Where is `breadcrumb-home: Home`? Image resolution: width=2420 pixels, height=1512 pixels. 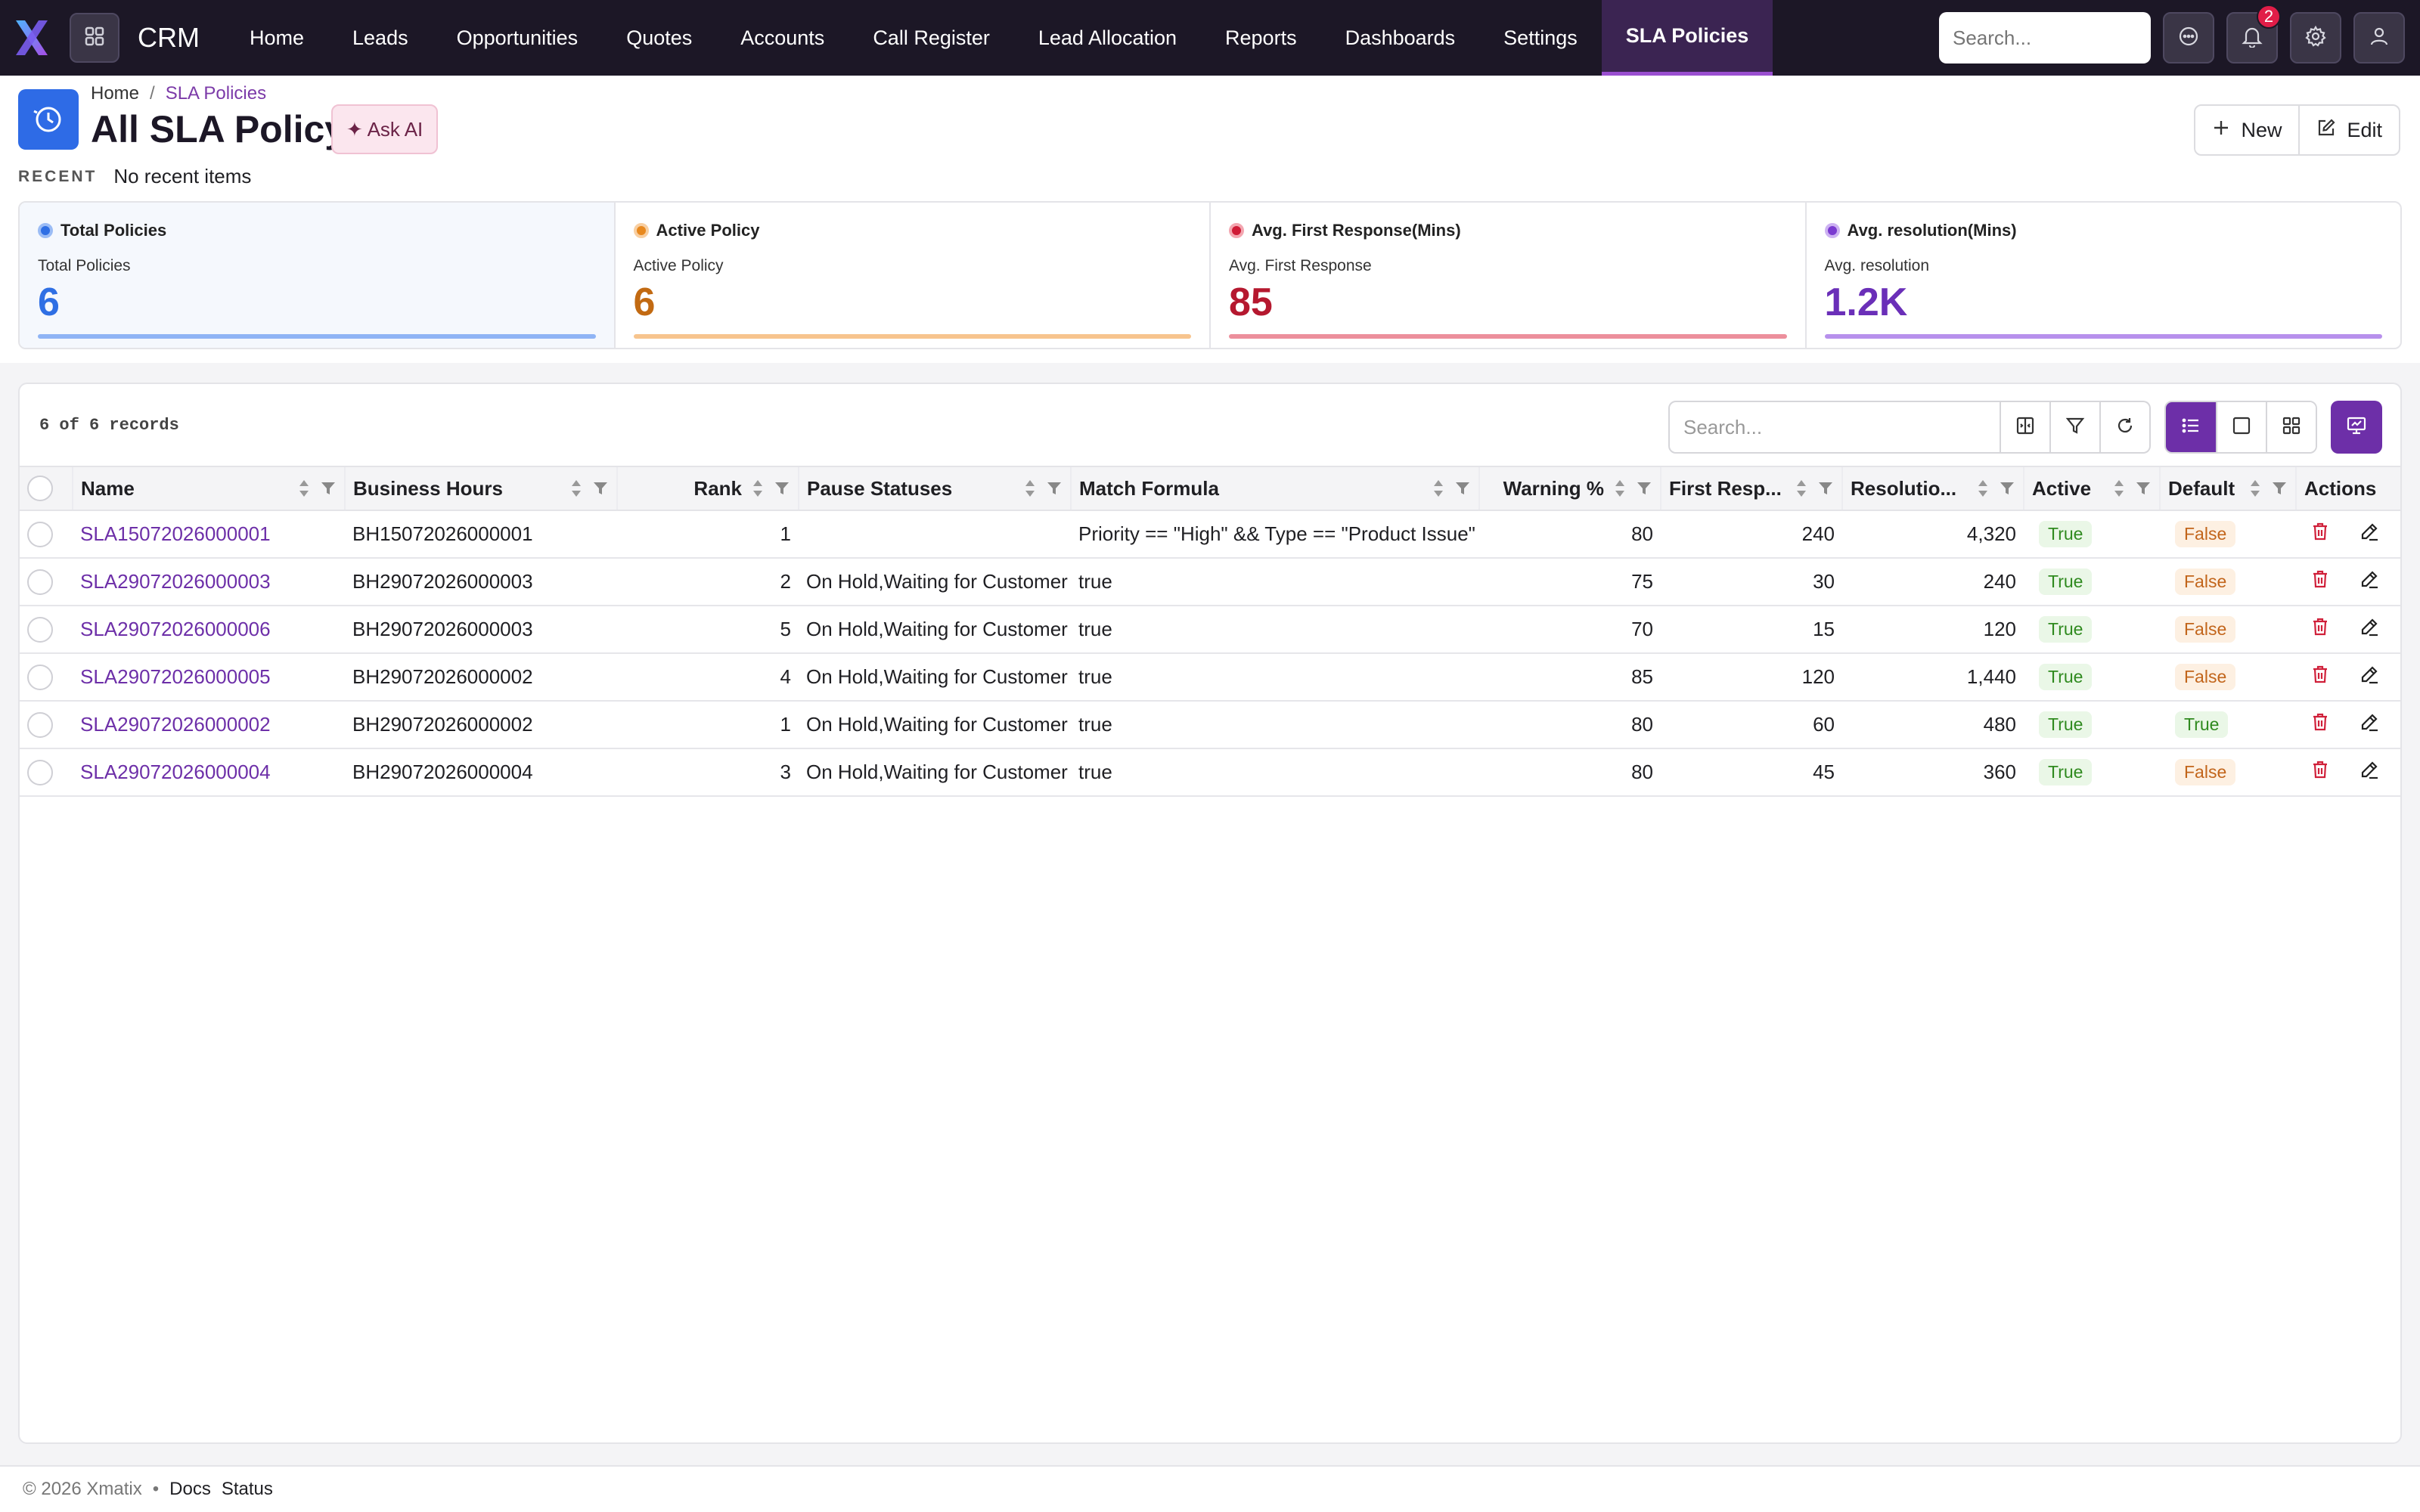
breadcrumb-home: Home is located at coordinates (115, 93).